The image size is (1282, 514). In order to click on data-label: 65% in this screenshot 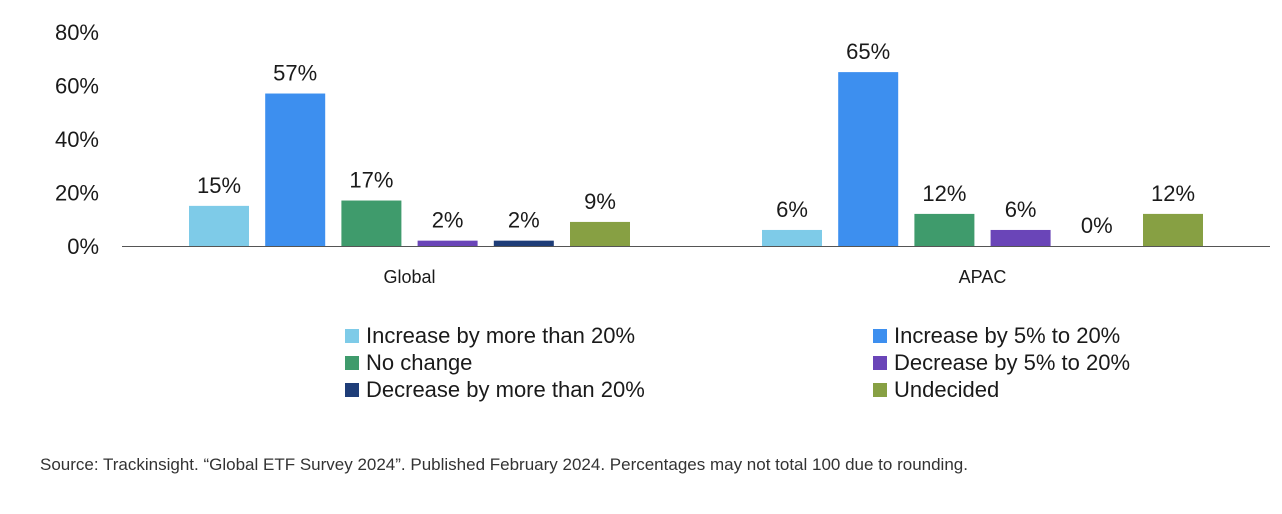, I will do `click(868, 51)`.